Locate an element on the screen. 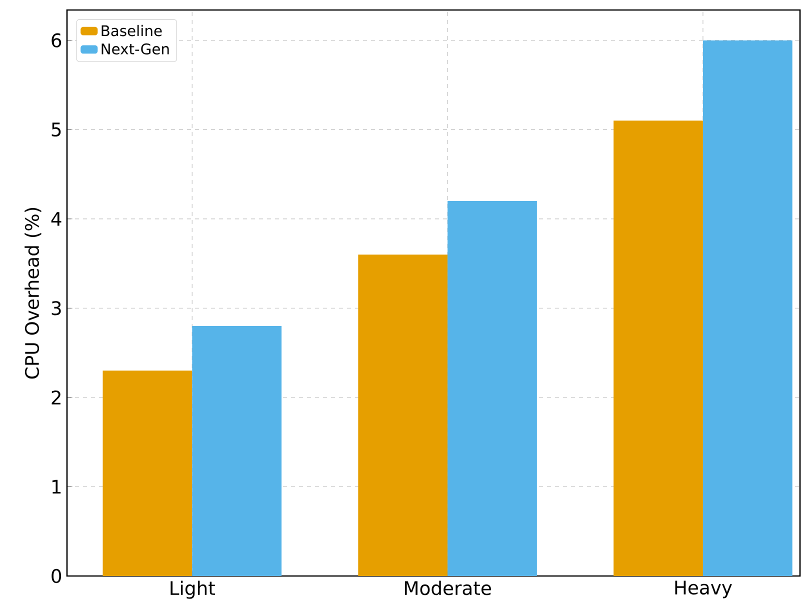 The width and height of the screenshot is (802, 610). y-tick-label: 5 is located at coordinates (56, 129).